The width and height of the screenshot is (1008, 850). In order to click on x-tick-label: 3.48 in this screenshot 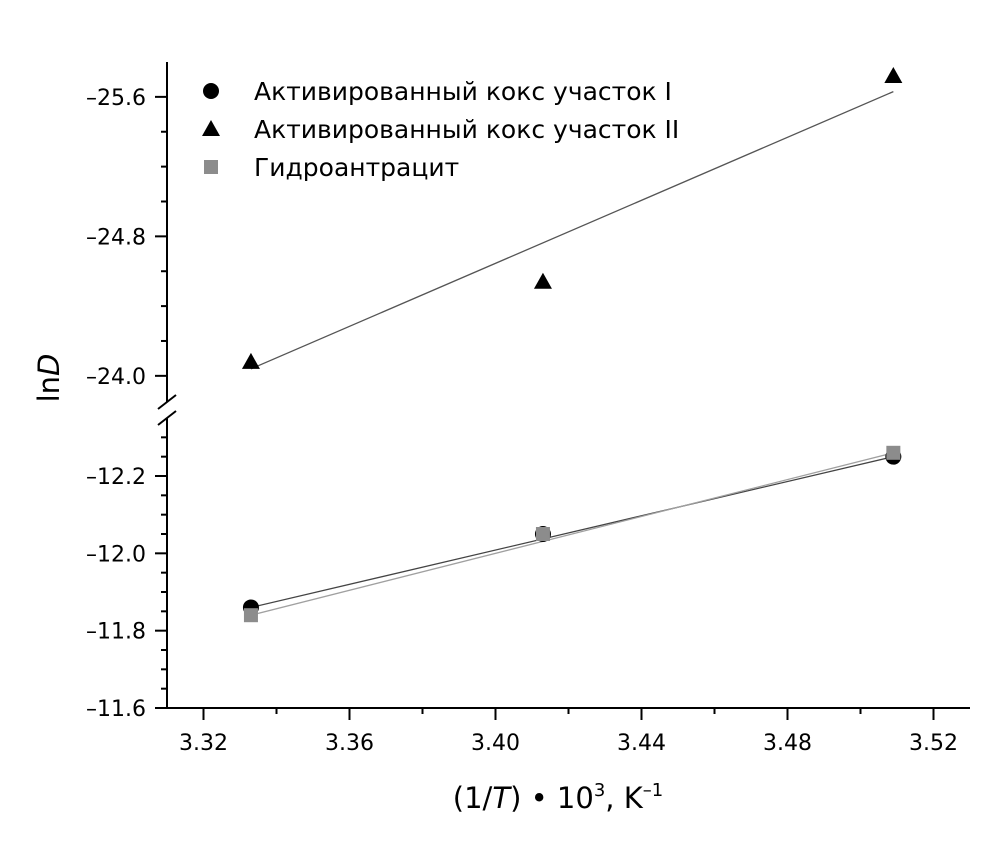, I will do `click(787, 743)`.